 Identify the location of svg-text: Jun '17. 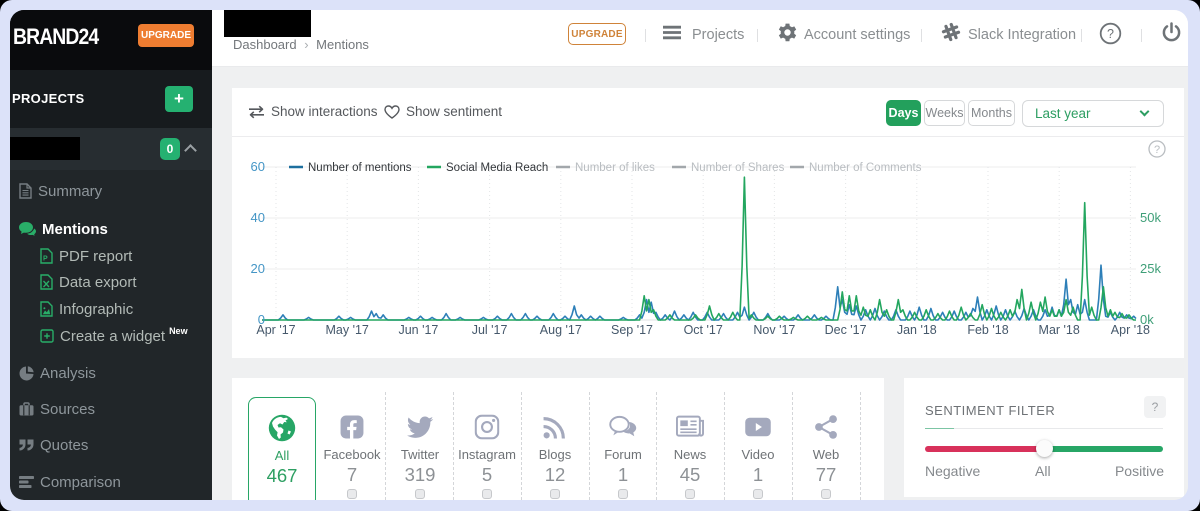
(418, 330).